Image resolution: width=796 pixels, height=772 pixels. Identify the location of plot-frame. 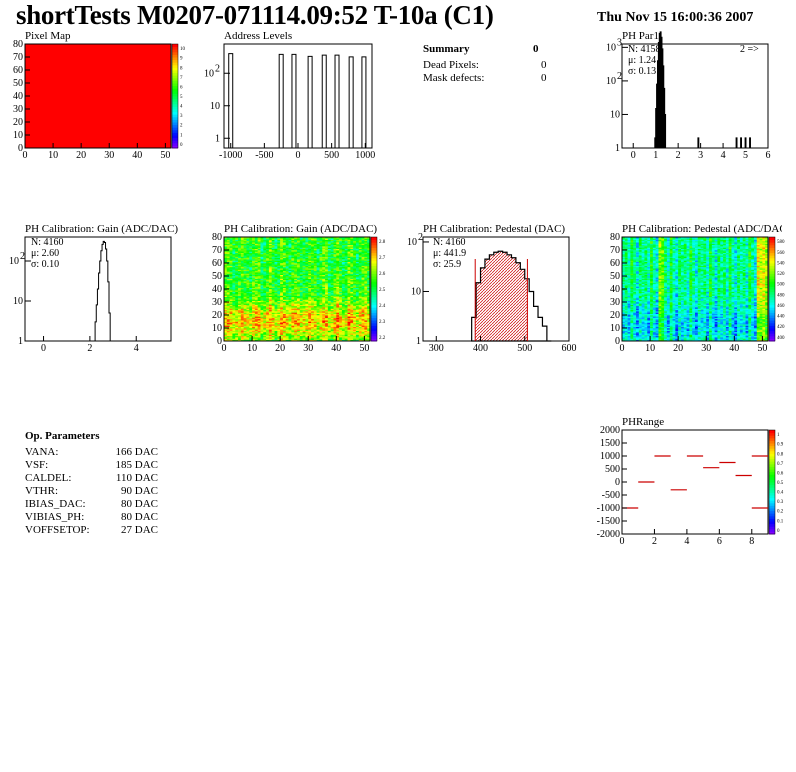
(298, 96).